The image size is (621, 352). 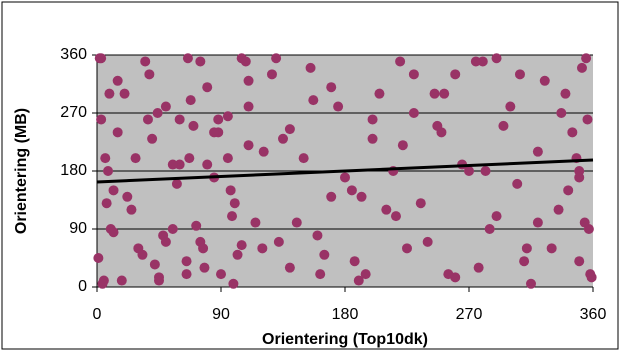 I want to click on y-tick-label: 90, so click(x=78, y=228).